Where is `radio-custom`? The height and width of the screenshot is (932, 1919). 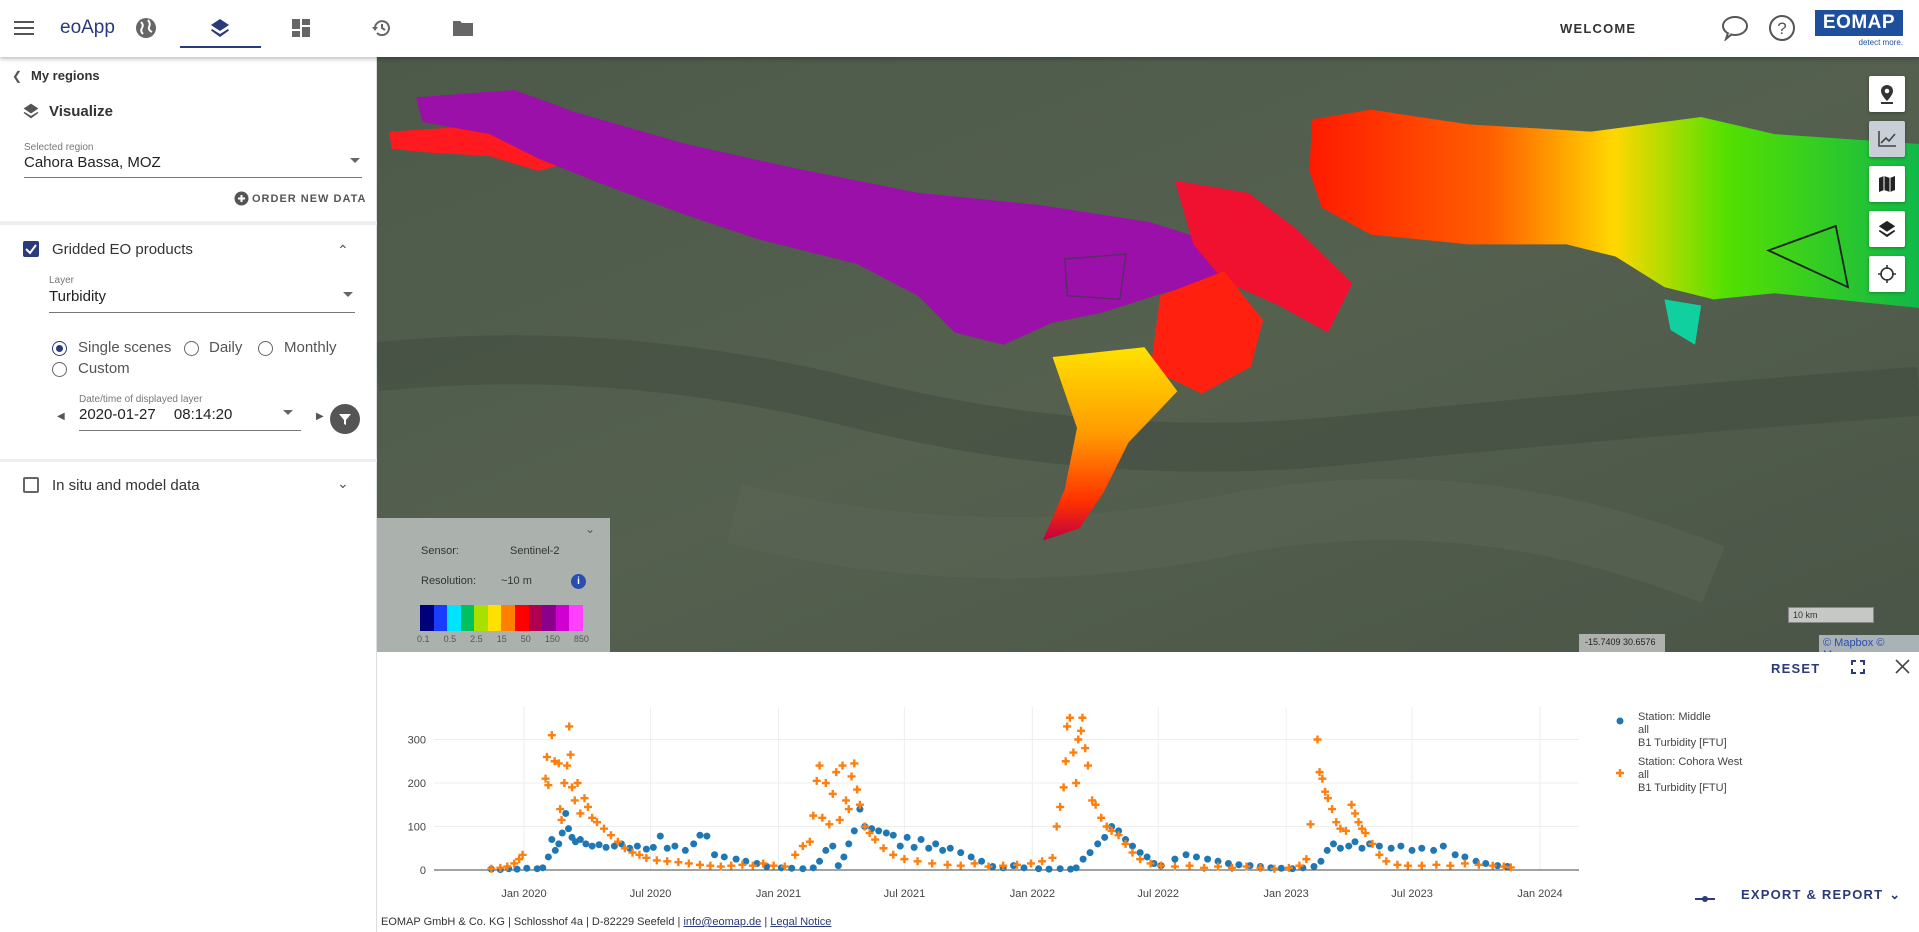 radio-custom is located at coordinates (59, 369).